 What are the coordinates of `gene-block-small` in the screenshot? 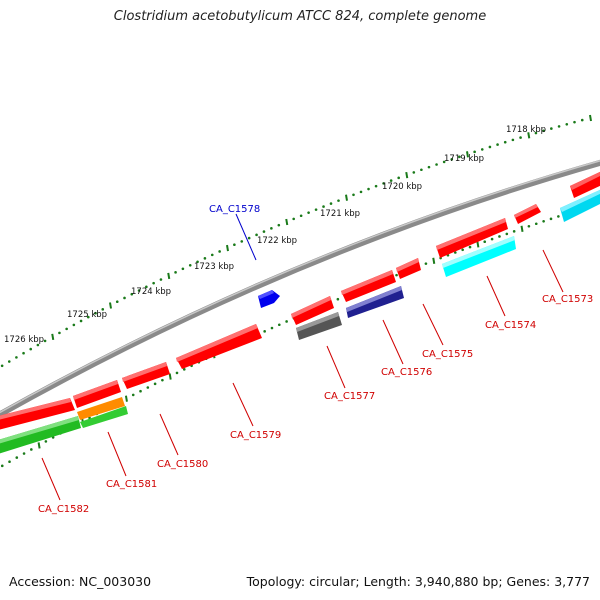 It's located at (527, 214).